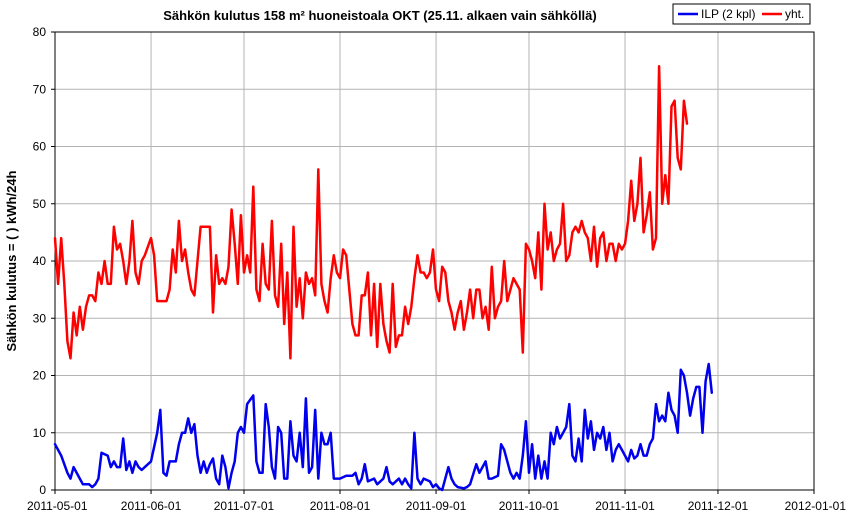 The height and width of the screenshot is (530, 849). I want to click on x-tick-label: 2011-11-01, so click(625, 506).